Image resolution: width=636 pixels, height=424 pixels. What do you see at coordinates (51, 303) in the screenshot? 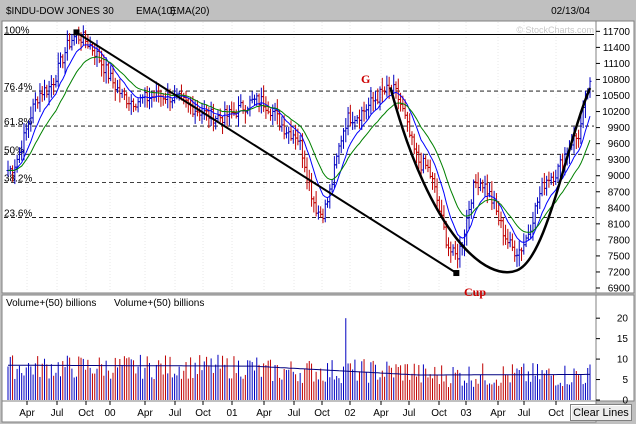
I see `volume-title: Volume+(50) billions` at bounding box center [51, 303].